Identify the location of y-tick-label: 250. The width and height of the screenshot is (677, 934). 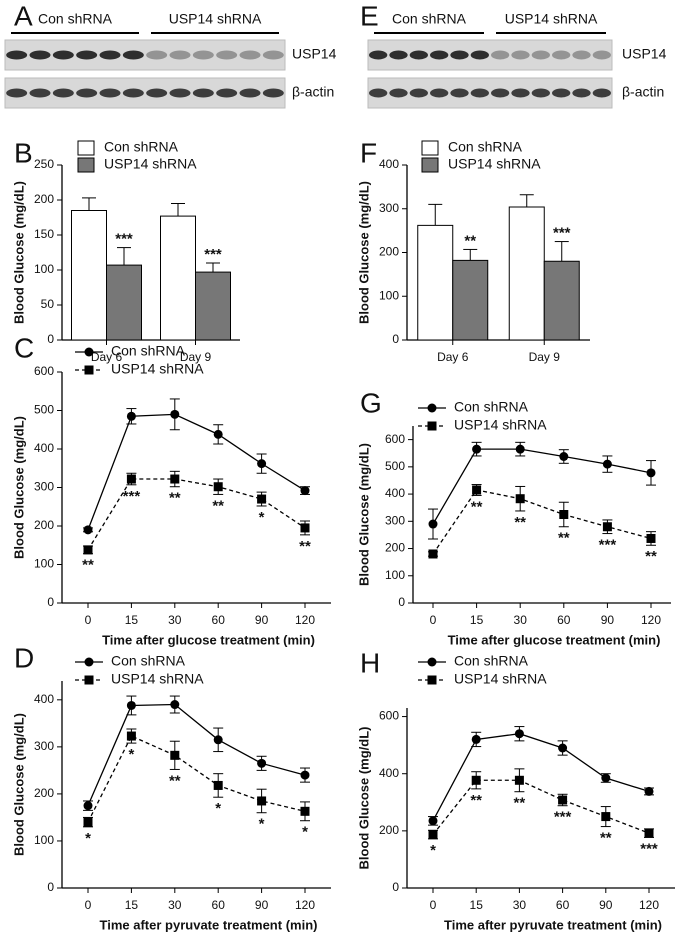
(44, 164).